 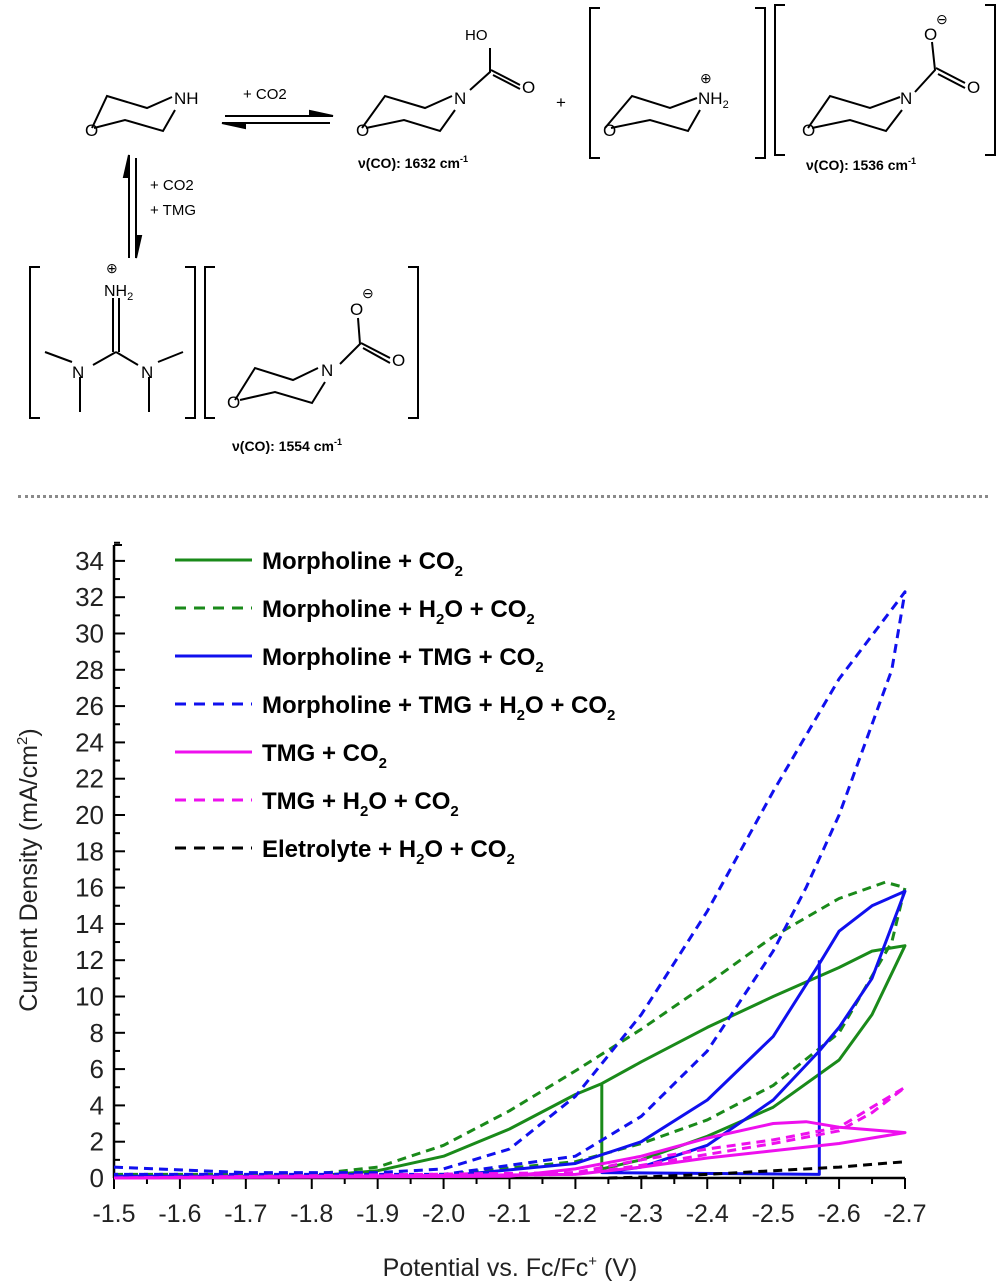 What do you see at coordinates (773, 1214) in the screenshot?
I see `x-tick-label: -2.5` at bounding box center [773, 1214].